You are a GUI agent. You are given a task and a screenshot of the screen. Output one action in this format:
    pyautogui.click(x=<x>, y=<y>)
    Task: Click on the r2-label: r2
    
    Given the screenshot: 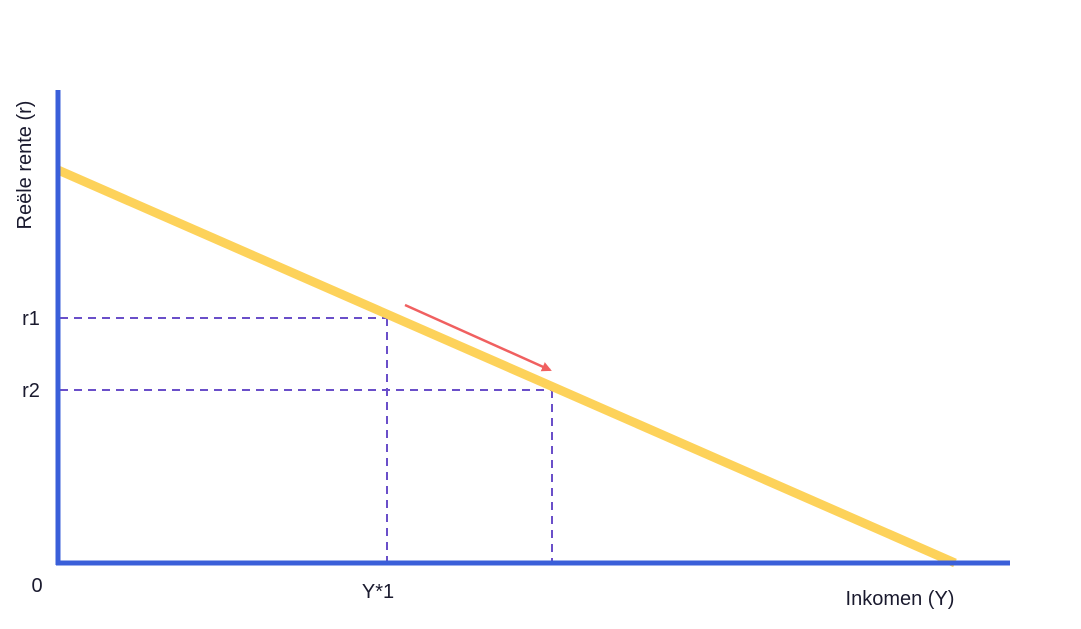 What is the action you would take?
    pyautogui.click(x=31, y=391)
    